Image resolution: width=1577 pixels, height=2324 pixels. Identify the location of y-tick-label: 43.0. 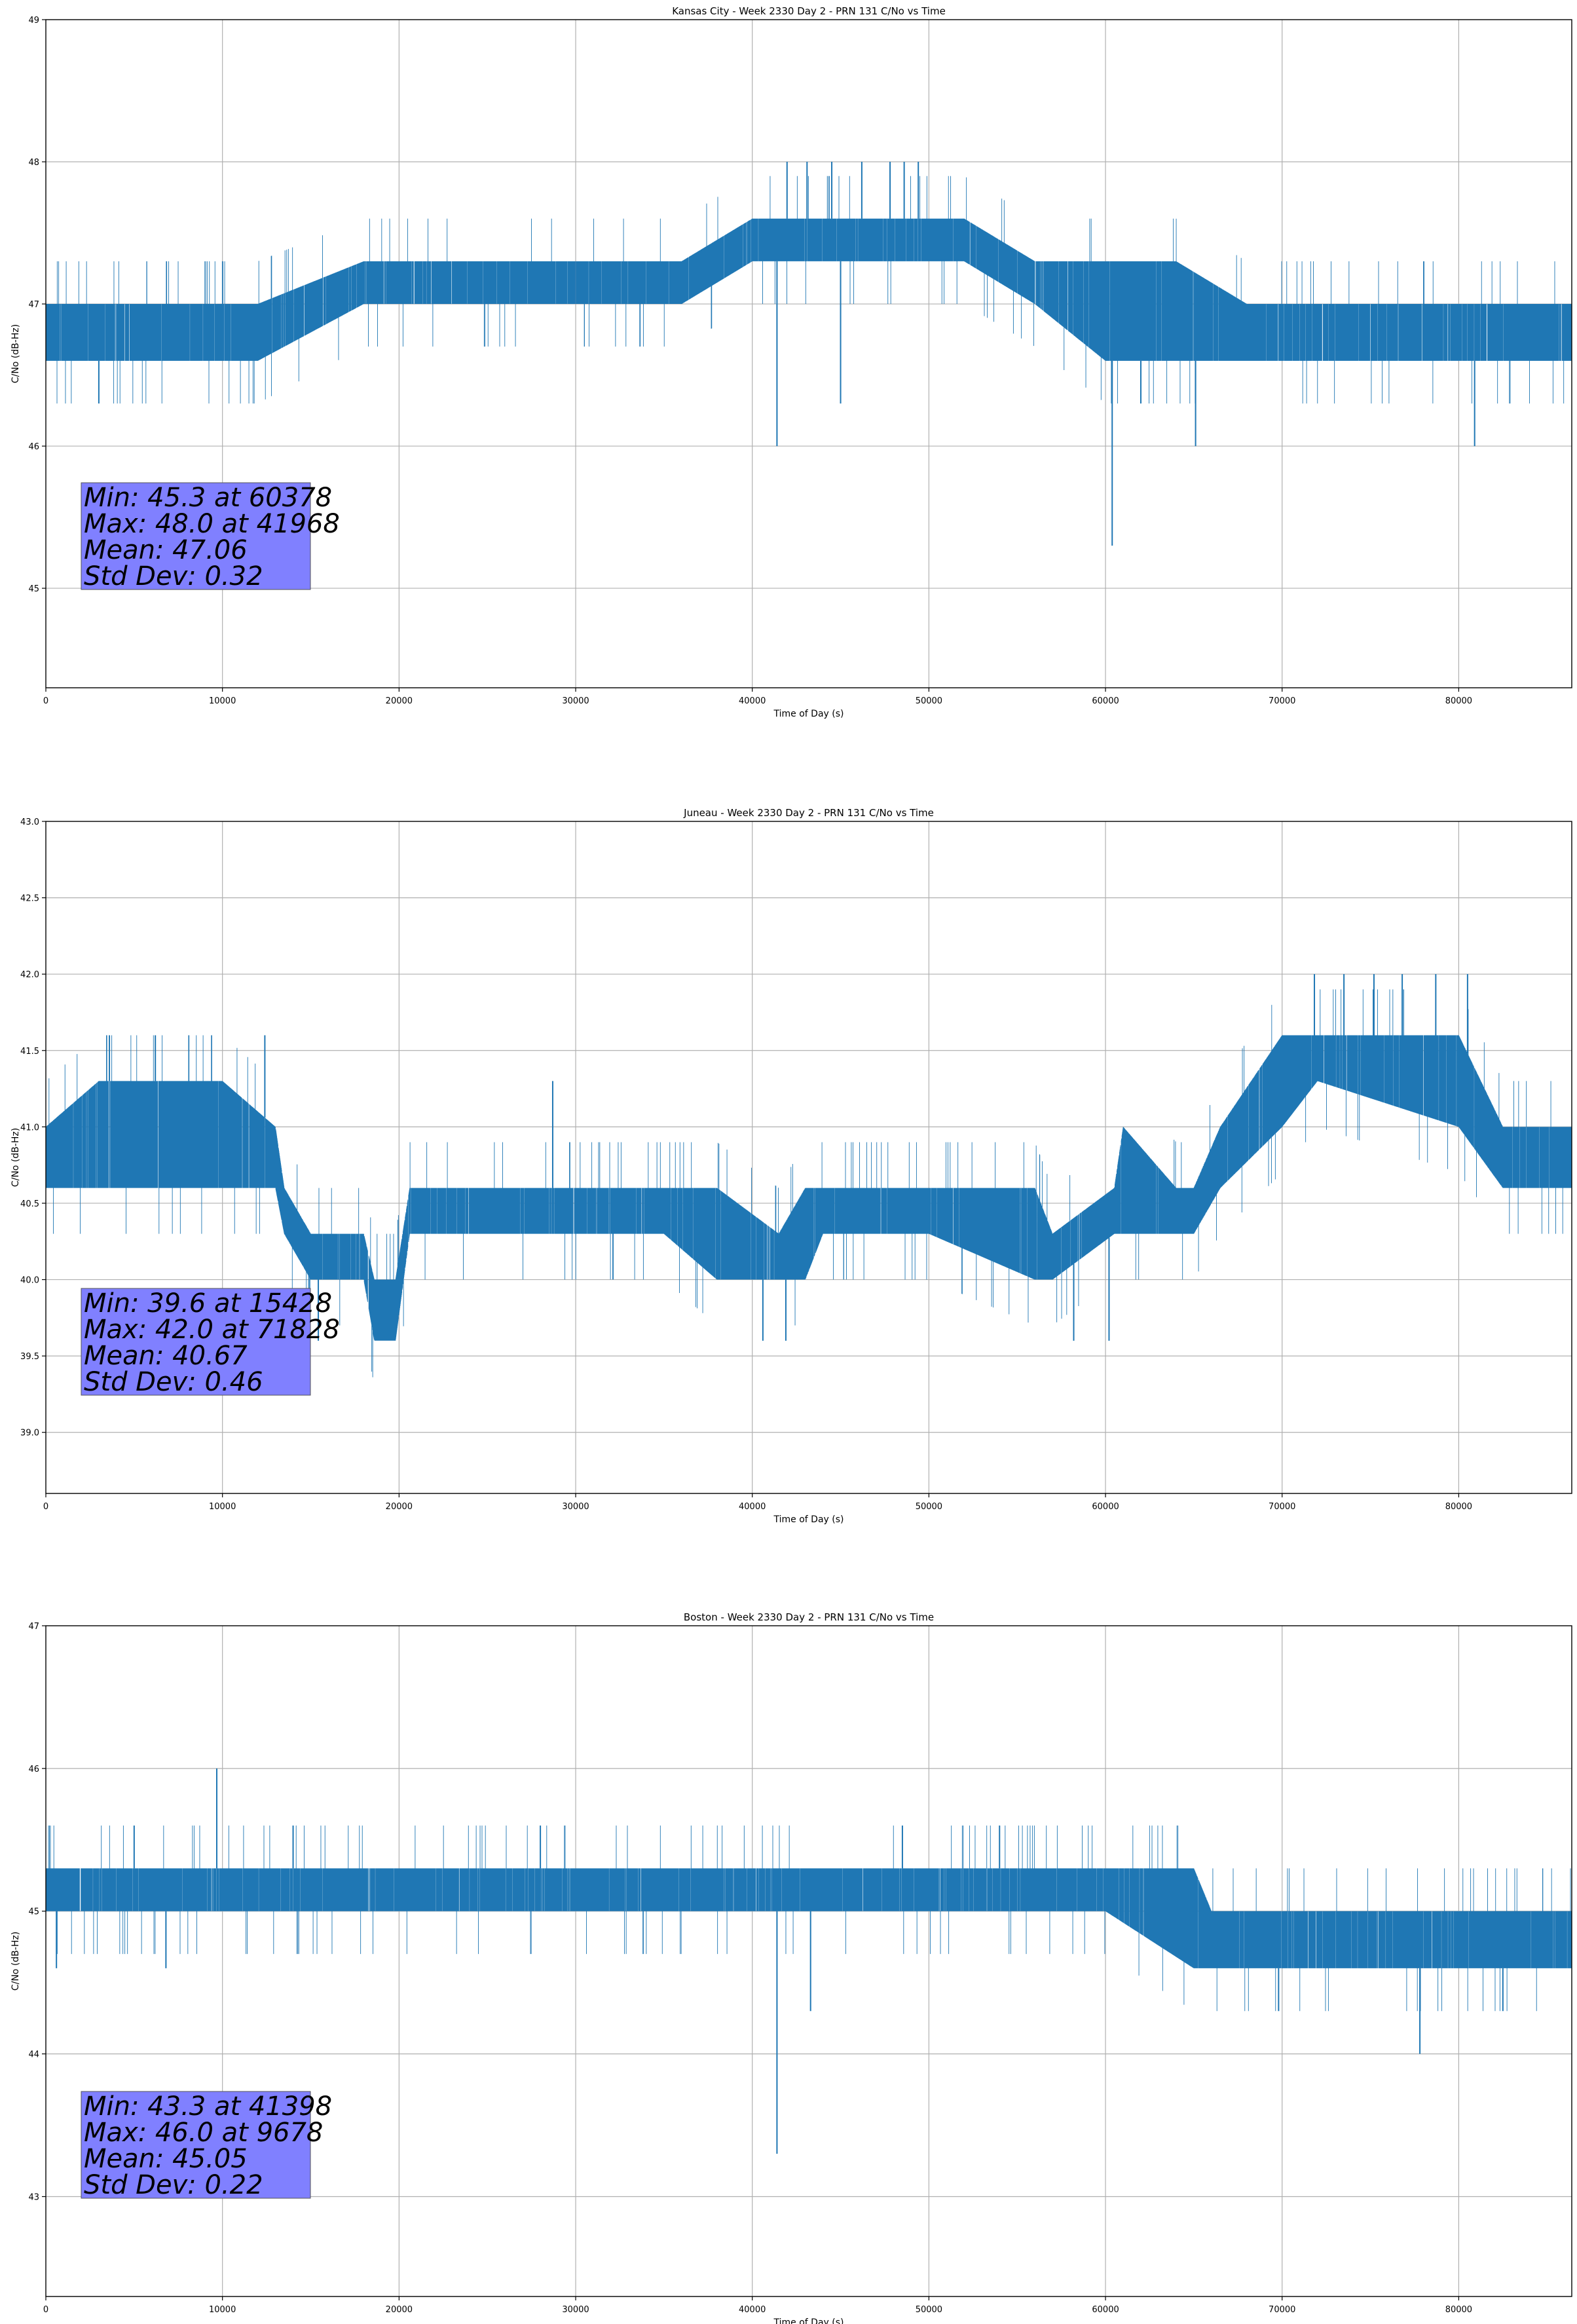
(29, 822).